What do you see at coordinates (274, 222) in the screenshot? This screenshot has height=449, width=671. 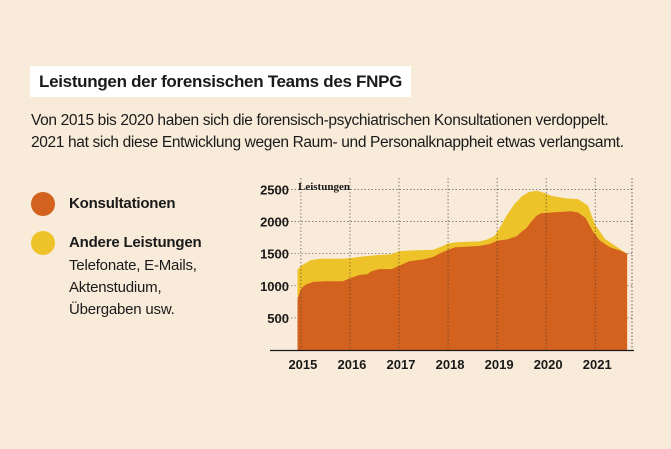 I see `y-tick-label: 2000` at bounding box center [274, 222].